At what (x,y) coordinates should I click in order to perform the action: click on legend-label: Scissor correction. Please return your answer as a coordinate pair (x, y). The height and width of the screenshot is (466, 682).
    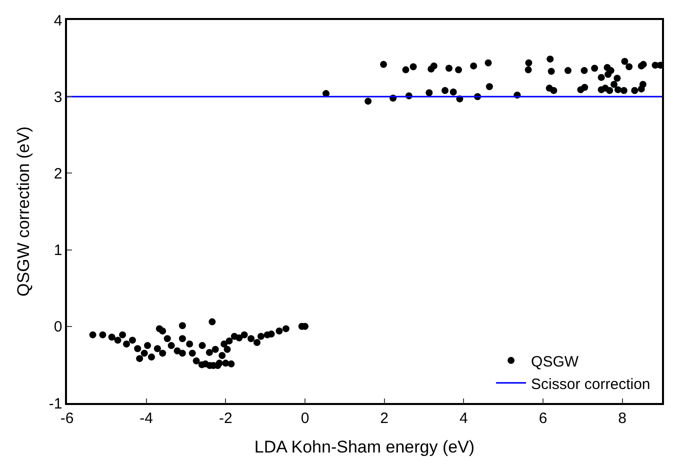
    Looking at the image, I should click on (590, 384).